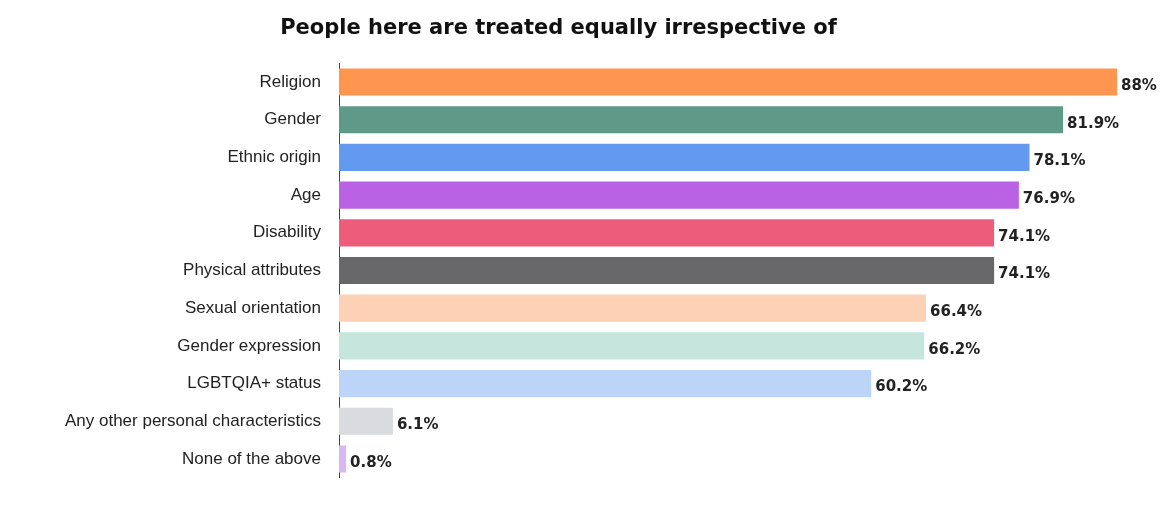 Image resolution: width=1160 pixels, height=506 pixels. What do you see at coordinates (252, 307) in the screenshot?
I see `y-tick-label: Sexual orientation` at bounding box center [252, 307].